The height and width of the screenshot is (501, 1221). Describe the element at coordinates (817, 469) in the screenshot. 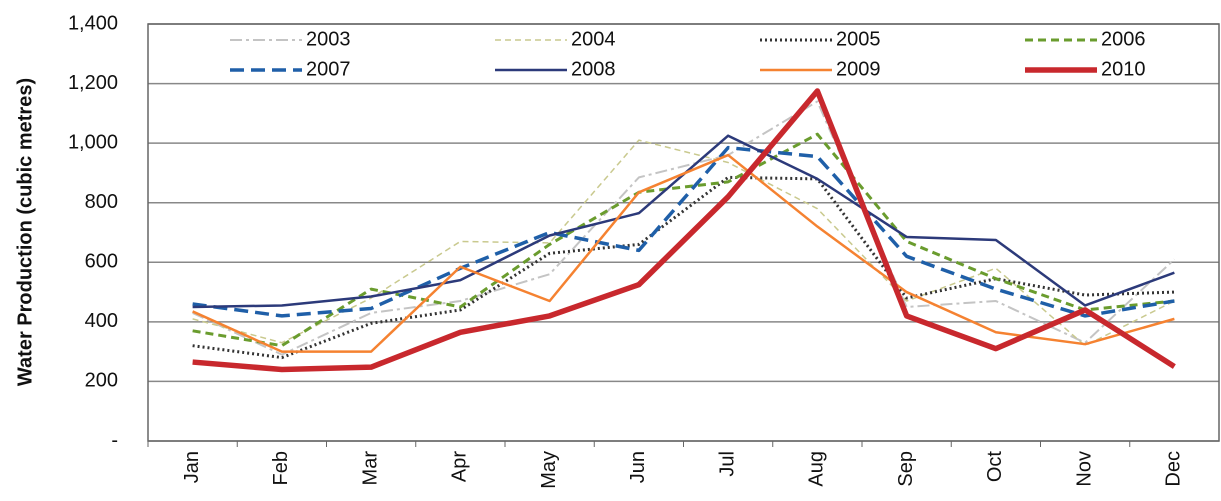

I see `x-tick-label: Aug` at that location.